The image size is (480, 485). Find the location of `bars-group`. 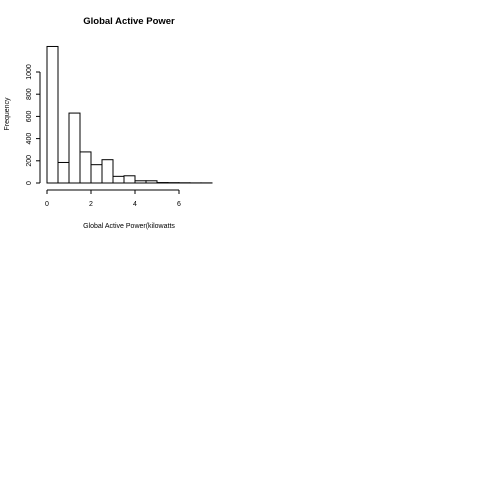

bars-group is located at coordinates (129, 114).